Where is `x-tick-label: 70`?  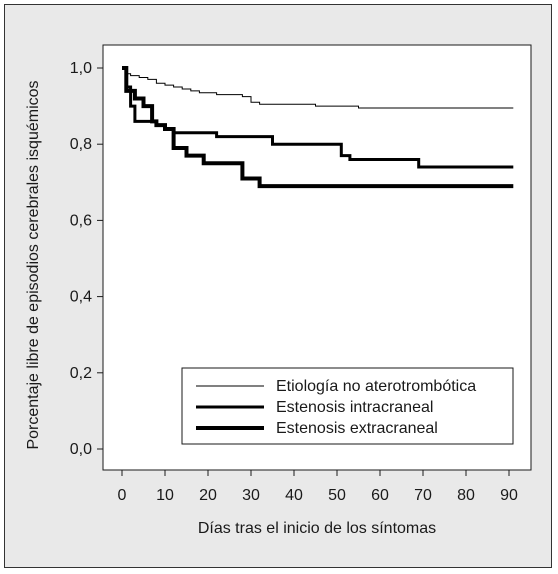 x-tick-label: 70 is located at coordinates (423, 495).